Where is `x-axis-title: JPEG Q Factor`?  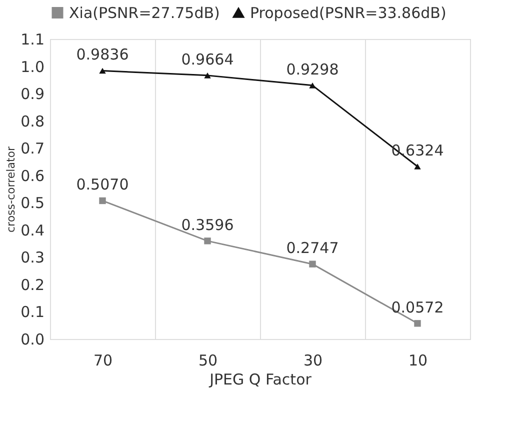 x-axis-title: JPEG Q Factor is located at coordinates (260, 379).